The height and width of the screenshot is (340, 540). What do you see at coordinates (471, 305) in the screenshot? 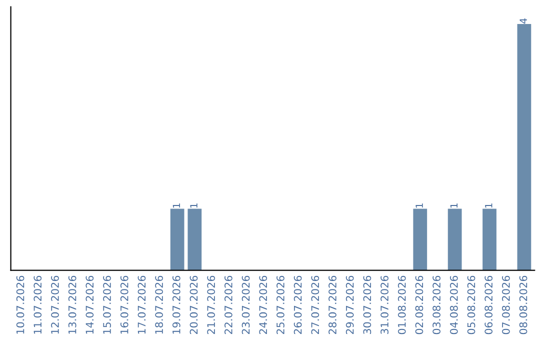
I see `x-tick-label: 05.08.2026` at bounding box center [471, 305].